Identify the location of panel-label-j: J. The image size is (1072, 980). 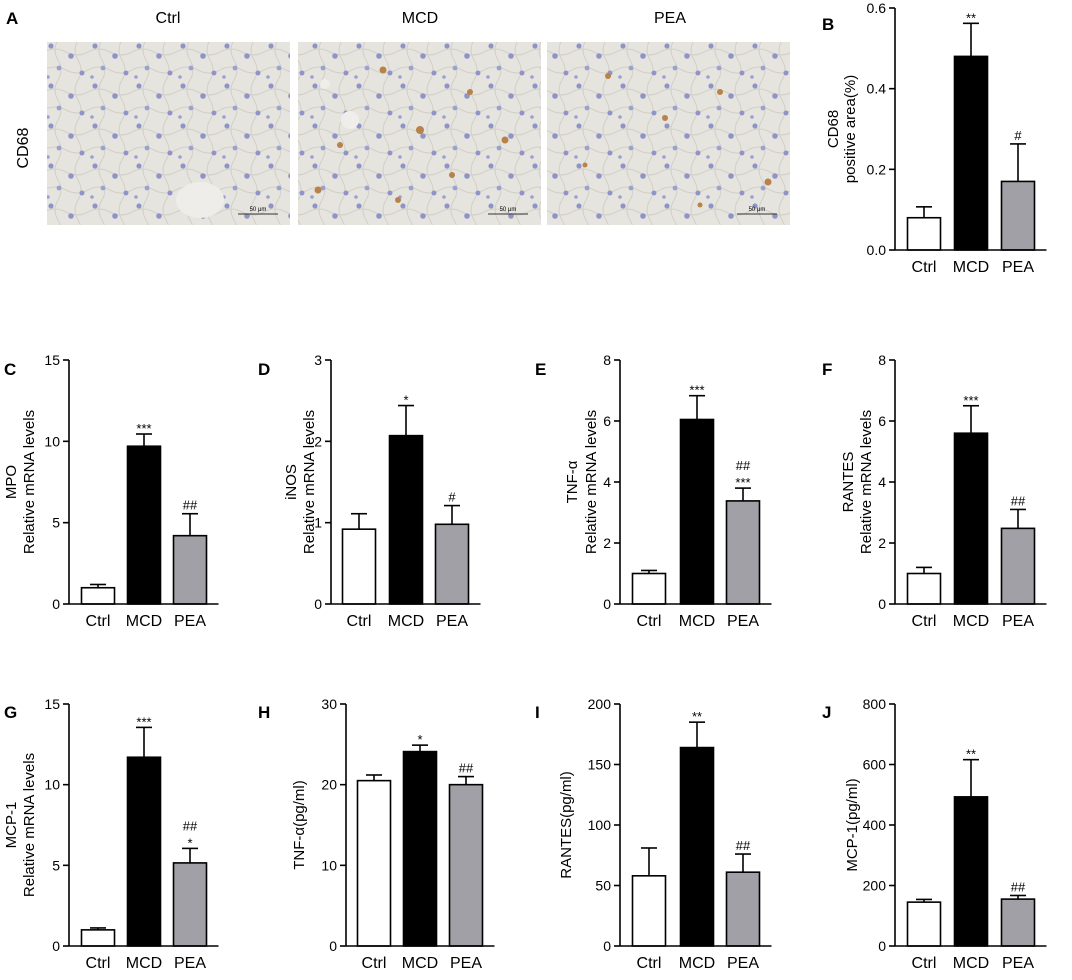
(826, 712).